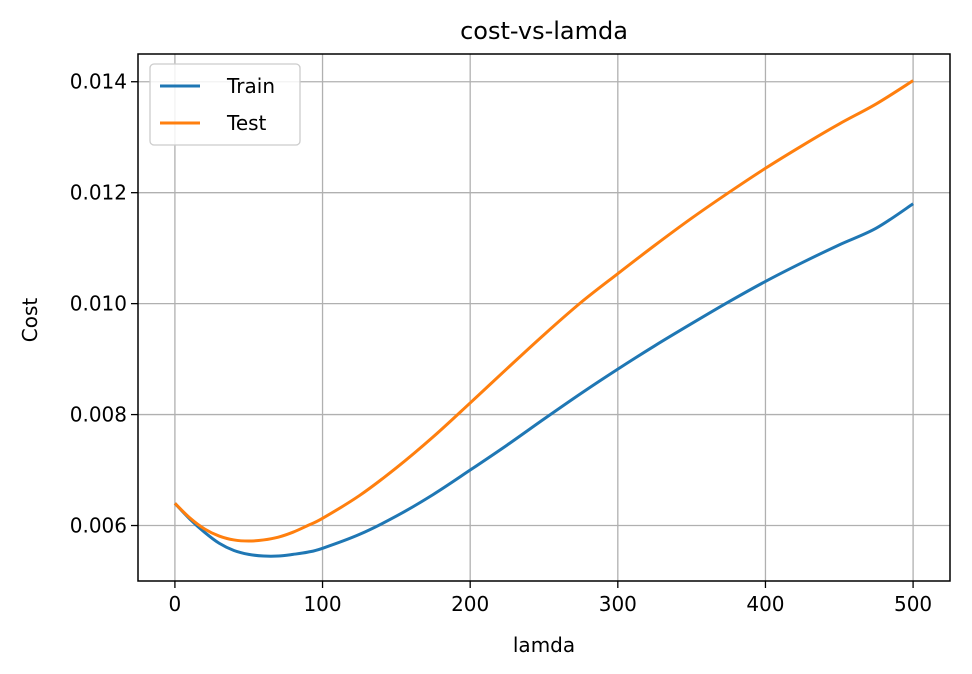  Describe the element at coordinates (98, 415) in the screenshot. I see `y-tick-label: 0.008` at that location.